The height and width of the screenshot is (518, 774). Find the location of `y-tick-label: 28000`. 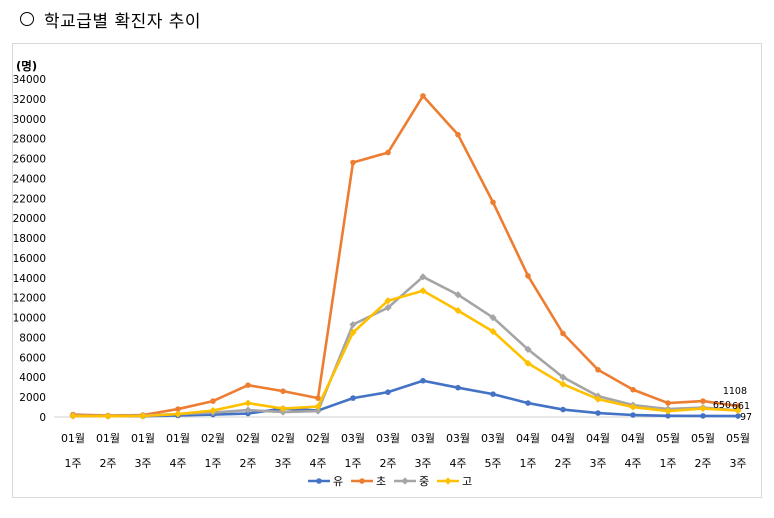

y-tick-label: 28000 is located at coordinates (29, 140).